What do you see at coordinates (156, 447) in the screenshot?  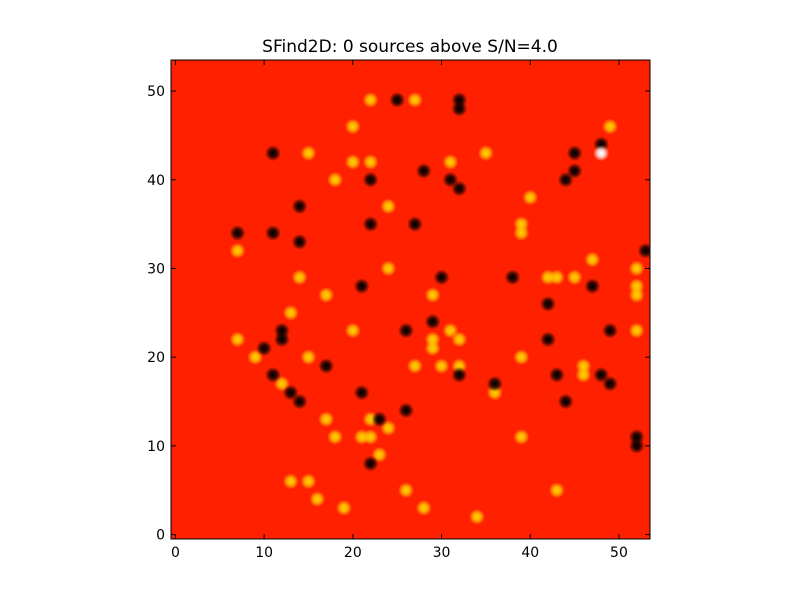 I see `y-tick-label: 10` at bounding box center [156, 447].